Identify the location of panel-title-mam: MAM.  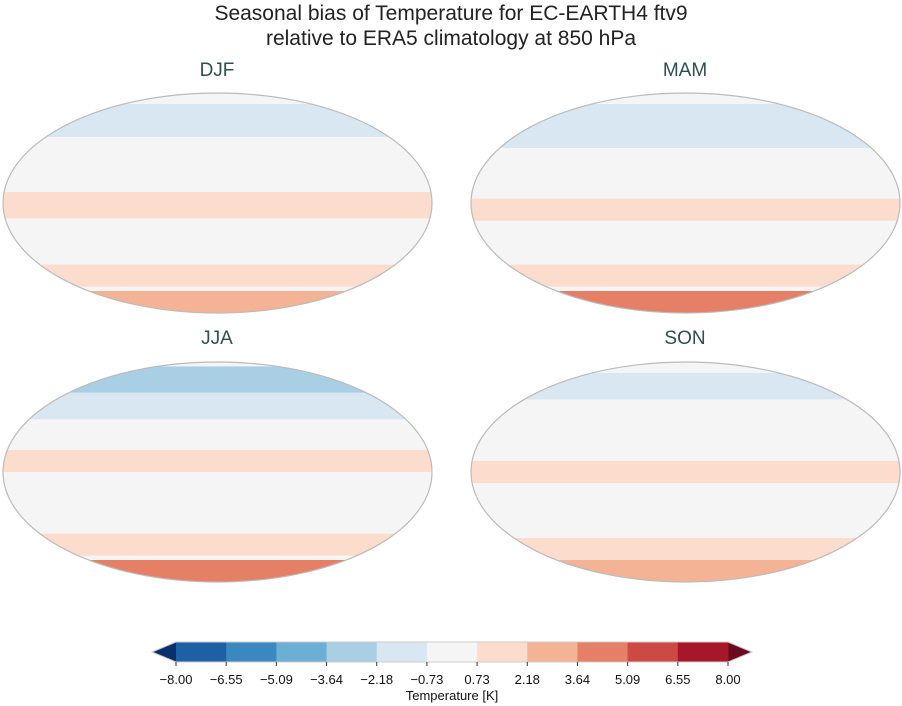
(685, 70).